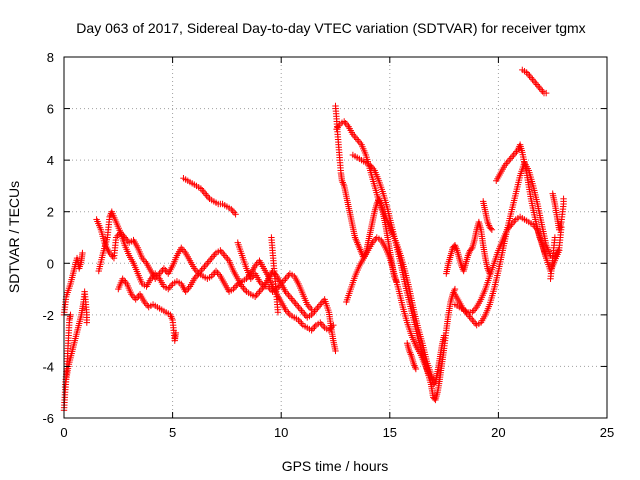  I want to click on y-tick-label-0: -6, so click(48, 418).